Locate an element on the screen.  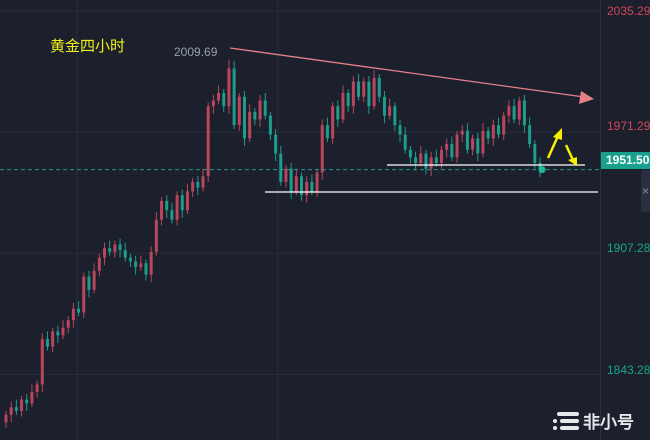
logo-text: 非小号 is located at coordinates (608, 423).